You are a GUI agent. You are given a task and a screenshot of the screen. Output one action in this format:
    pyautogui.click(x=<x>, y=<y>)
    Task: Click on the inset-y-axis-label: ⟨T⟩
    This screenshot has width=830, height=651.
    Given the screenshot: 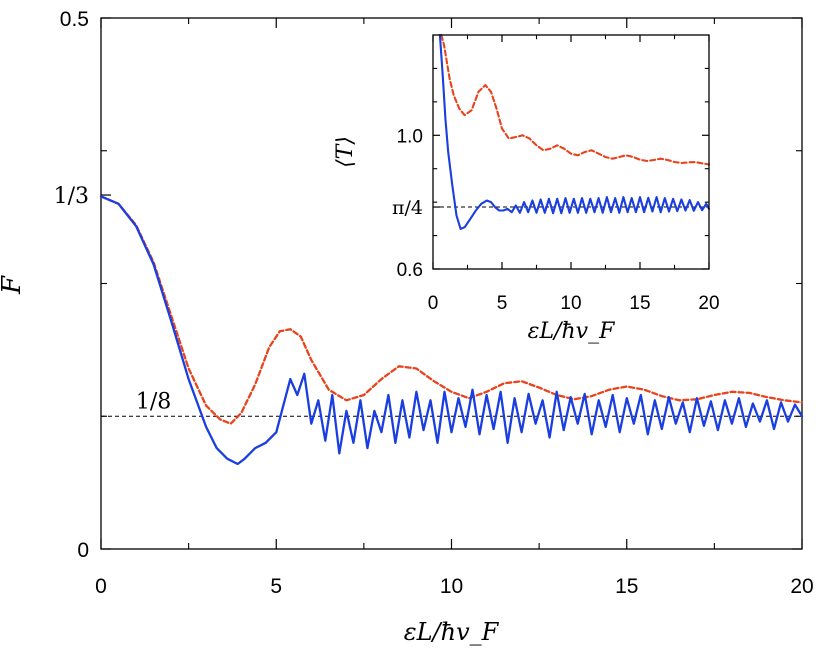 What is the action you would take?
    pyautogui.click(x=345, y=152)
    